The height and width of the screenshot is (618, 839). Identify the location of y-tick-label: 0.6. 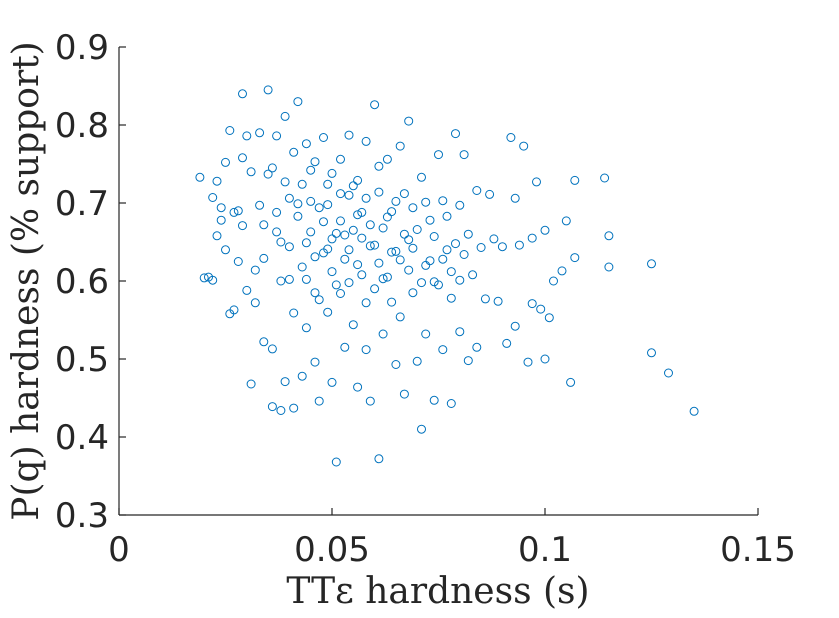
(82, 282).